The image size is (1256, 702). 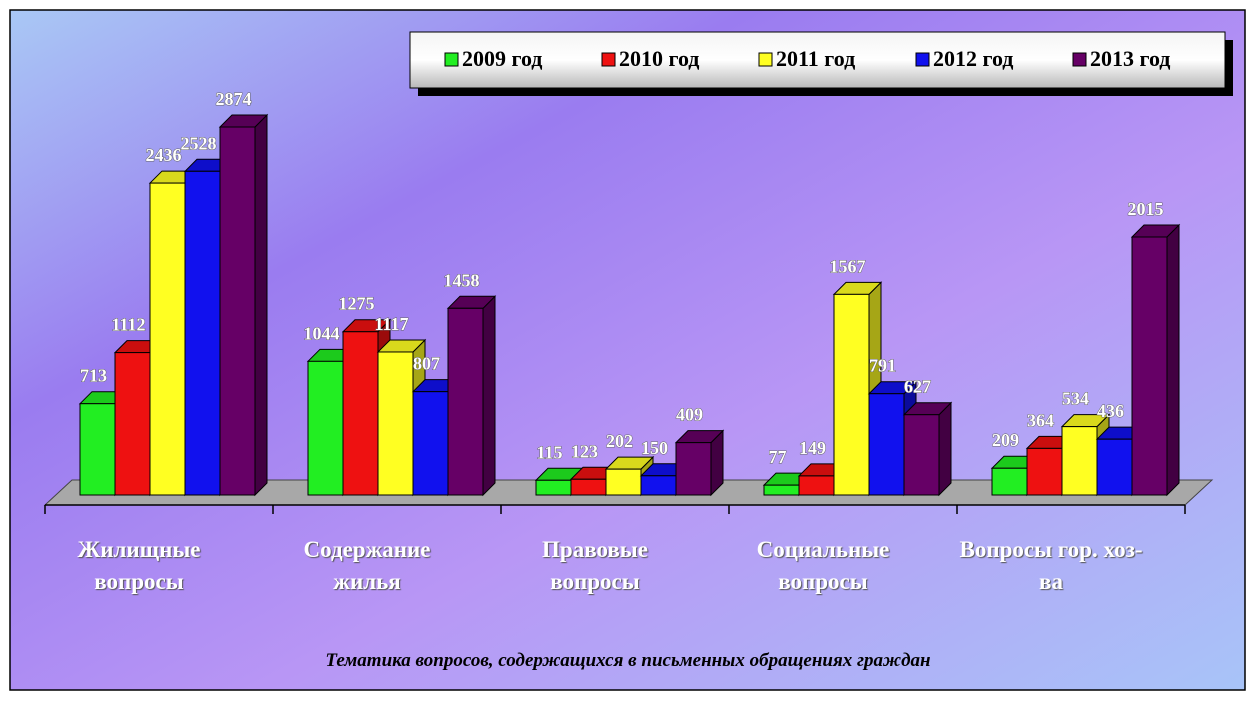 What do you see at coordinates (1075, 399) in the screenshot?
I see `value-label: 534` at bounding box center [1075, 399].